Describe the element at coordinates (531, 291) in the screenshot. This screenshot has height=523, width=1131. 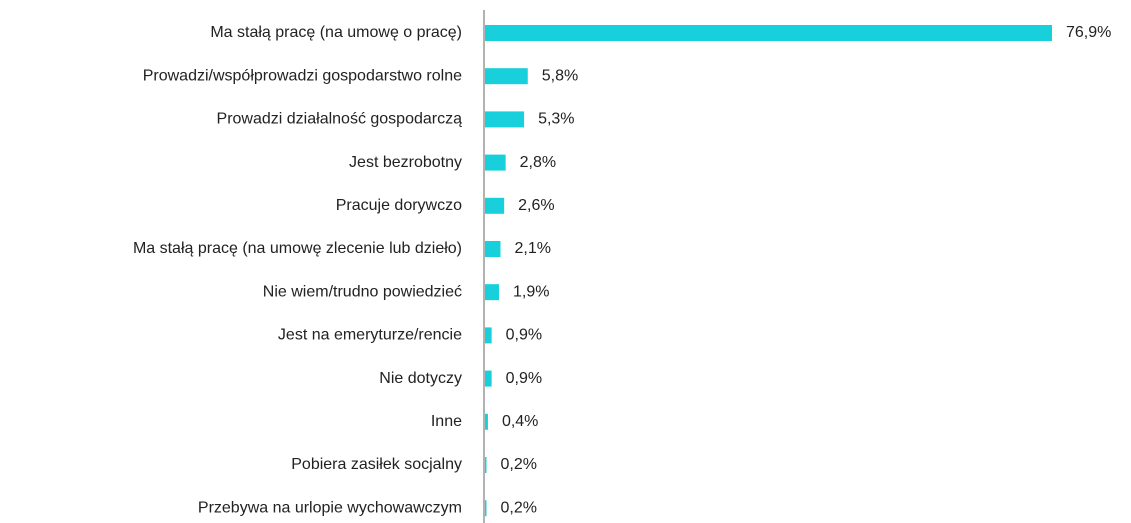
I see `value-label: 1,9%` at that location.